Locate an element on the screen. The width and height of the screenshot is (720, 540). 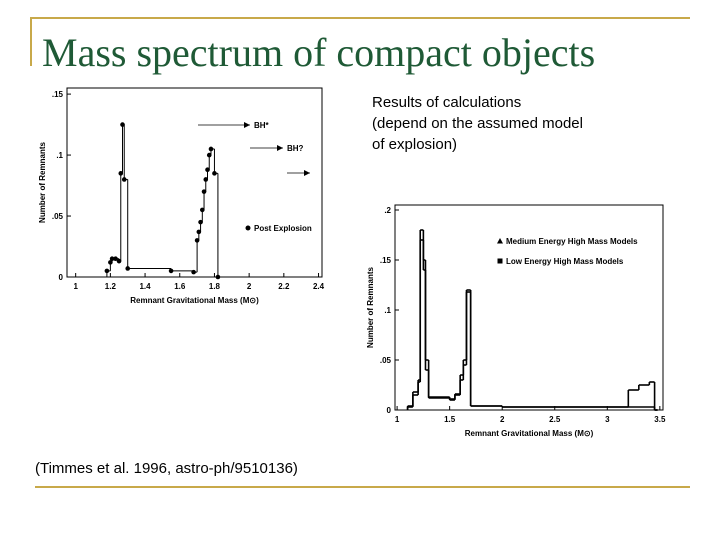
y-tick-label: .2 is located at coordinates (387, 210).